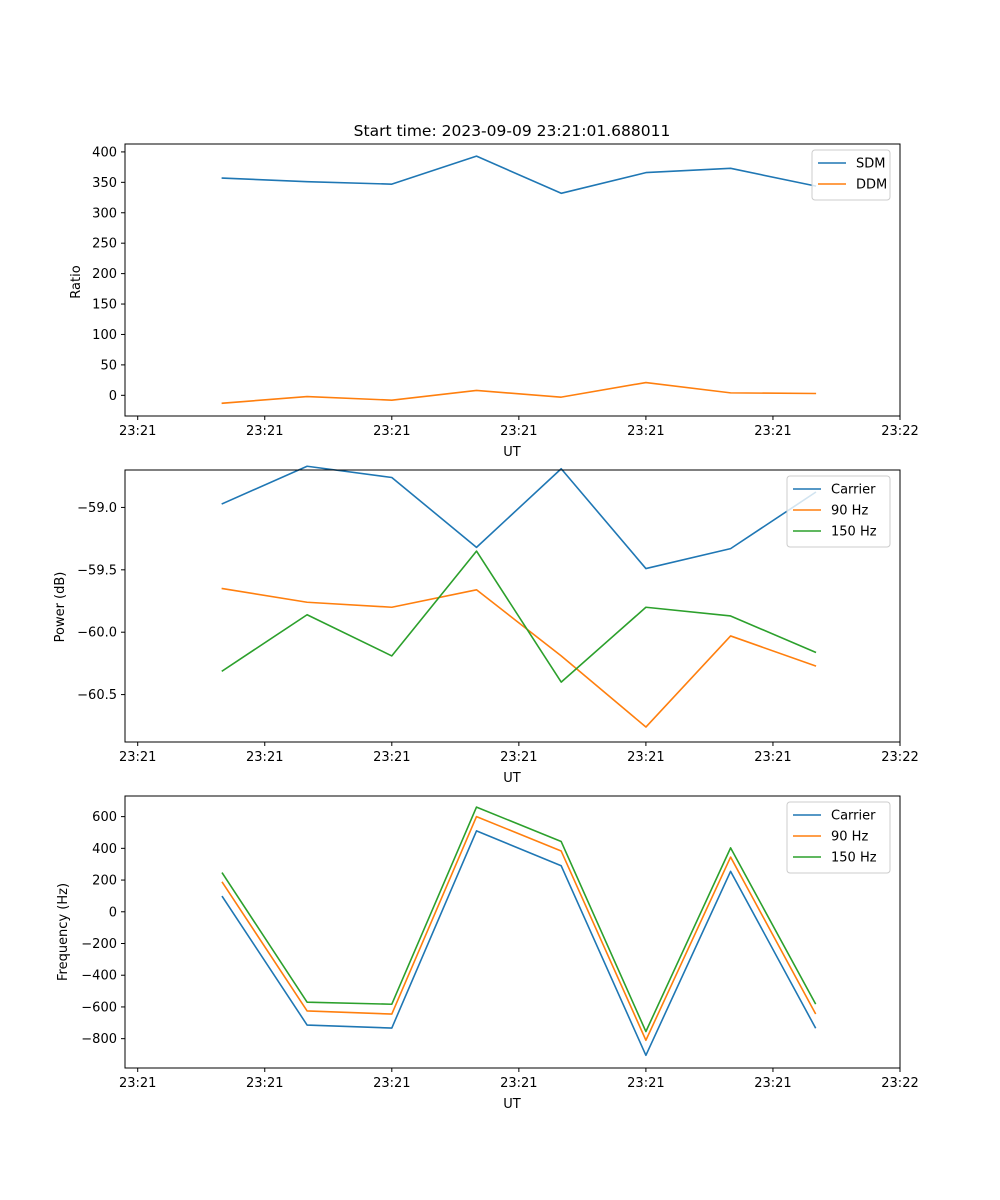 Image resolution: width=1000 pixels, height=1200 pixels. What do you see at coordinates (854, 858) in the screenshot?
I see `frequency-legend-150-hz-label: 150 Hz` at bounding box center [854, 858].